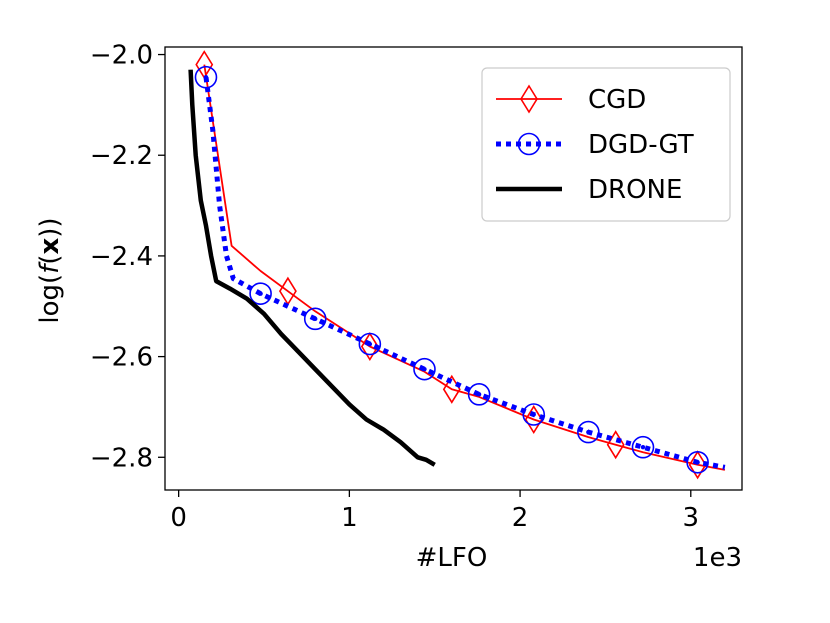  What do you see at coordinates (121, 56) in the screenshot?
I see `y-tick-label-0: −2.0` at bounding box center [121, 56].